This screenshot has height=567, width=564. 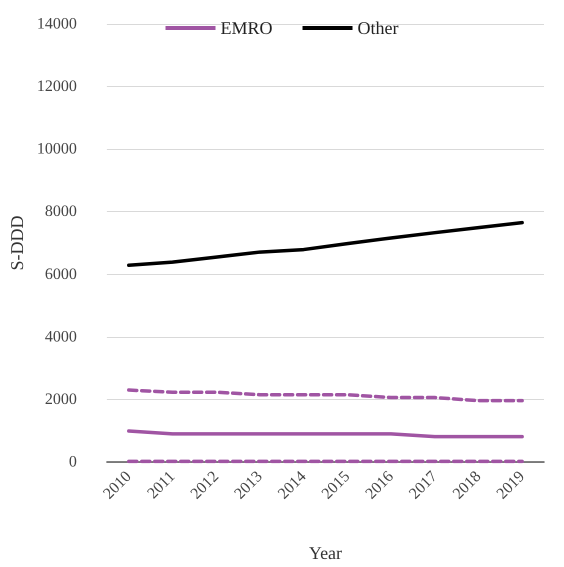 What do you see at coordinates (72, 462) in the screenshot?
I see `y-tick-label: 0` at bounding box center [72, 462].